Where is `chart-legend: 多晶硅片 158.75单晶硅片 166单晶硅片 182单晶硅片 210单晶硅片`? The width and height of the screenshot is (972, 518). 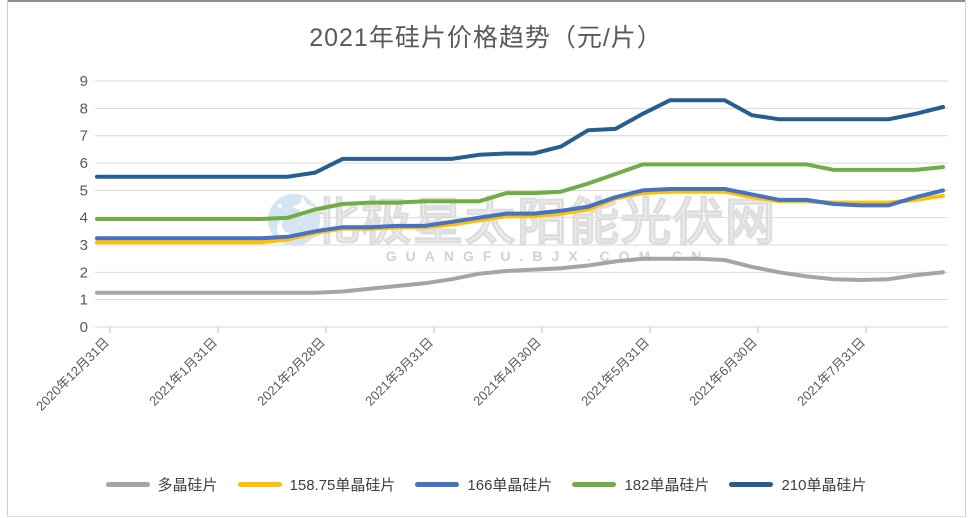 chart-legend: 多晶硅片 158.75单晶硅片 166单晶硅片 182单晶硅片 210单晶硅片 is located at coordinates (486, 484).